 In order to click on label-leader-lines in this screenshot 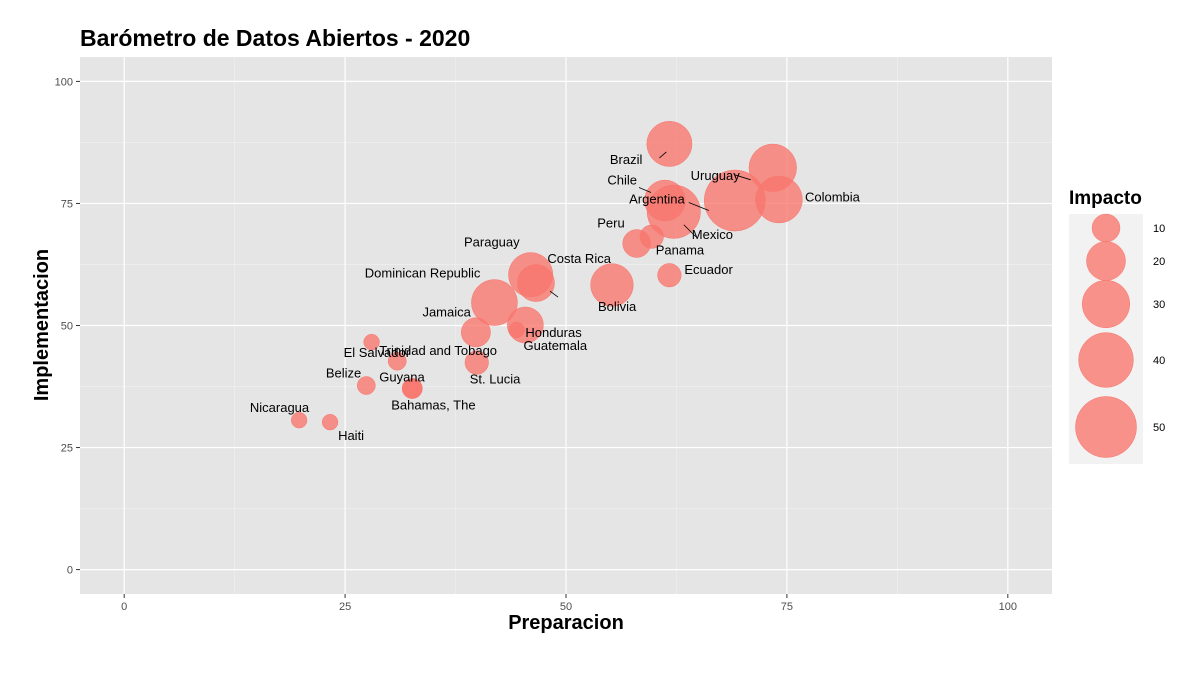, I will do `click(650, 224)`.